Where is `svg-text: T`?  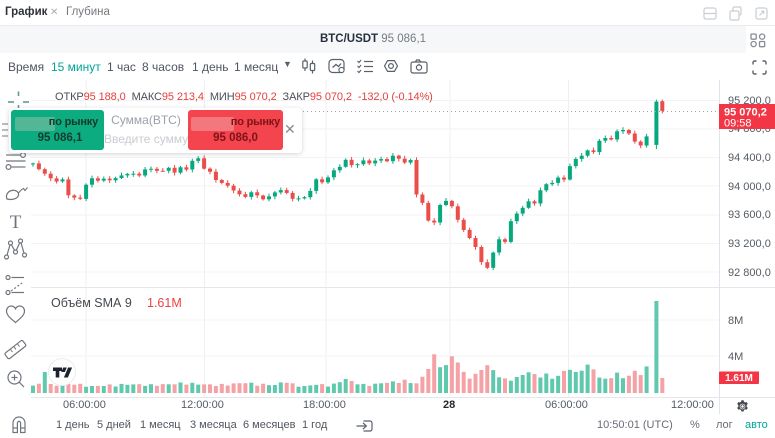 svg-text: T is located at coordinates (16, 222).